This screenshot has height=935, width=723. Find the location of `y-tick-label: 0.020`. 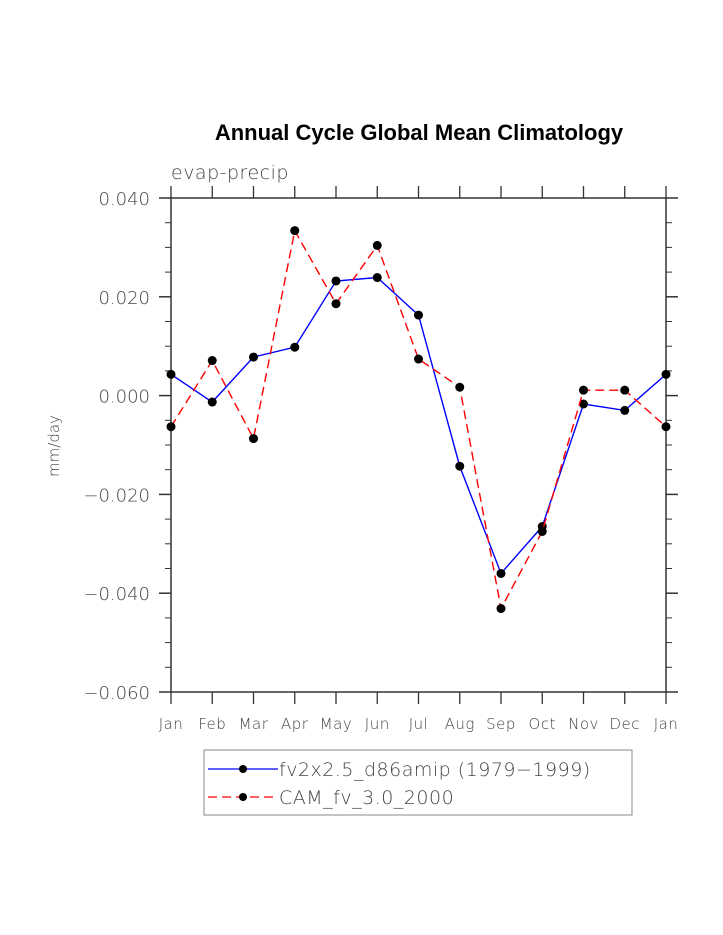

y-tick-label: 0.020 is located at coordinates (124, 298).